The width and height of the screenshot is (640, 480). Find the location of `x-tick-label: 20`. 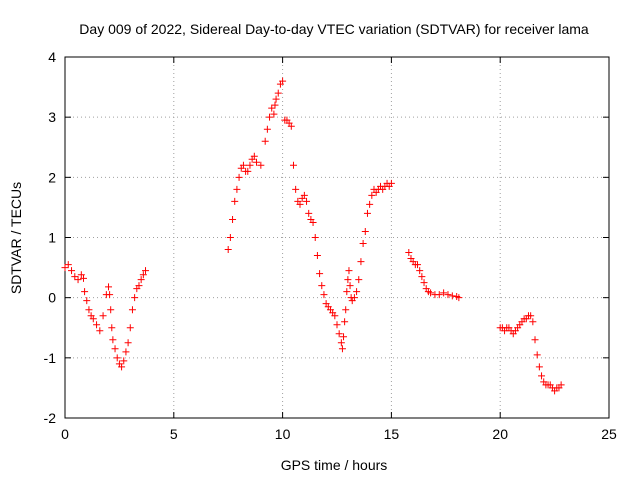

x-tick-label: 20 is located at coordinates (500, 434).